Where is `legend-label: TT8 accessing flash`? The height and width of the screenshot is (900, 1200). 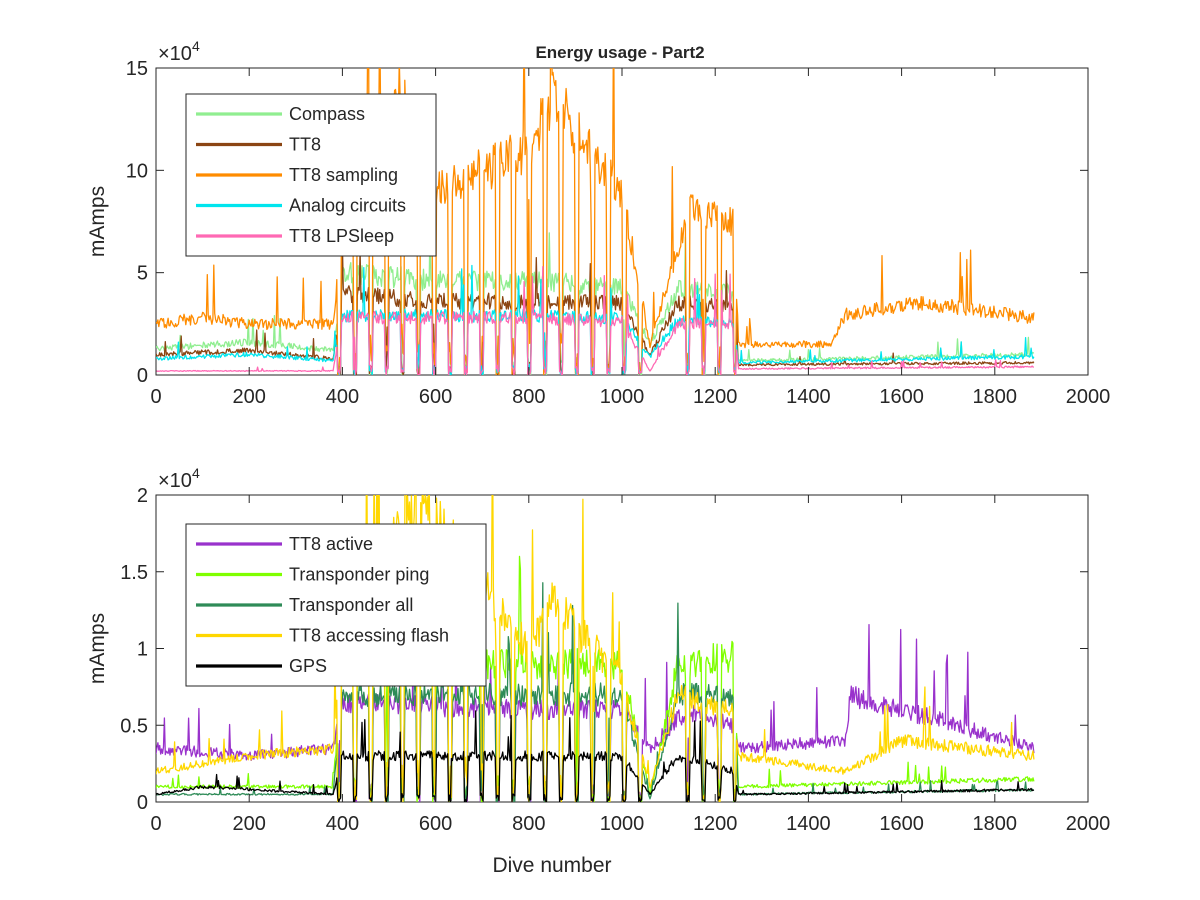 legend-label: TT8 accessing flash is located at coordinates (369, 636).